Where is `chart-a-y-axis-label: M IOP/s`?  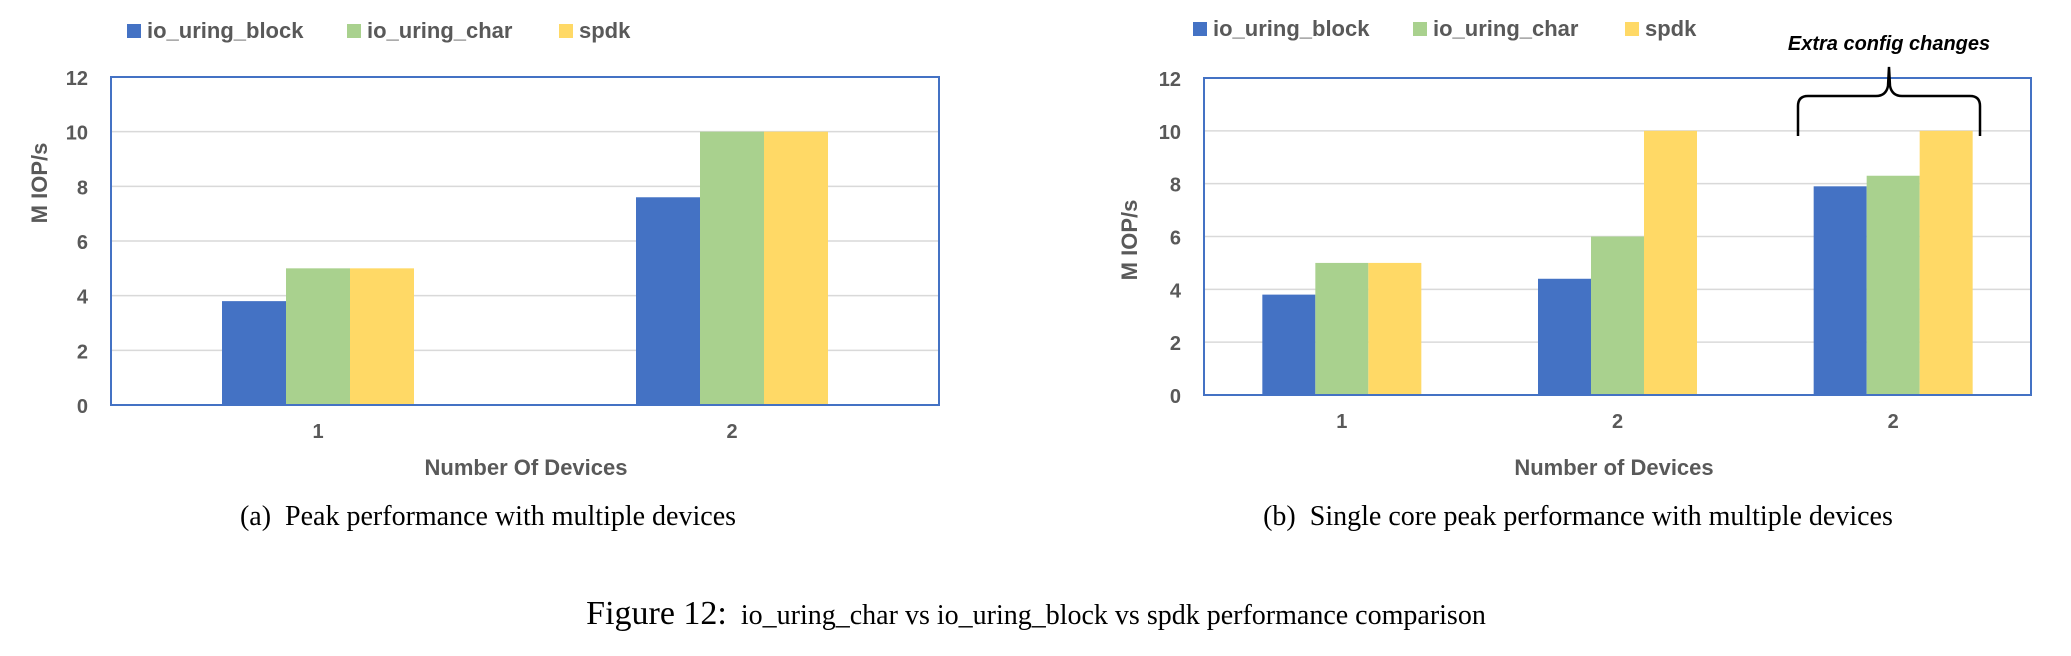 chart-a-y-axis-label: M IOP/s is located at coordinates (39, 183).